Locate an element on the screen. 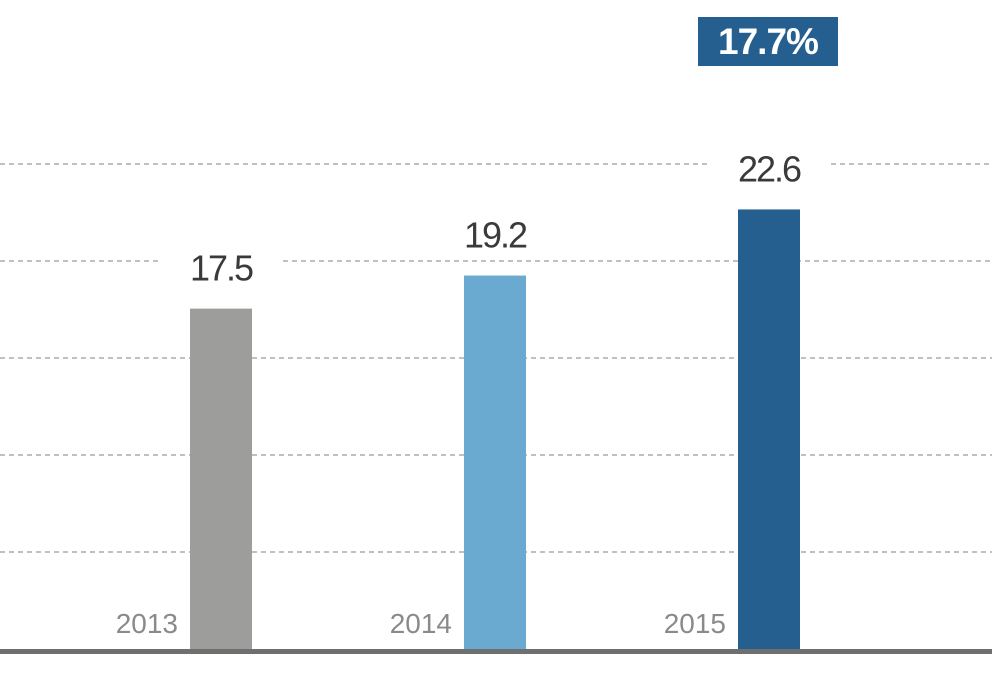  category-label-2014: 2014 is located at coordinates (421, 623).